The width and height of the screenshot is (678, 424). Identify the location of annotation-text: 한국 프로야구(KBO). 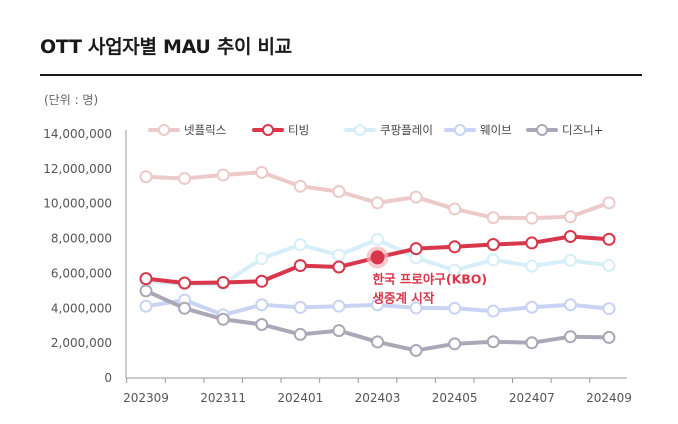
(430, 278).